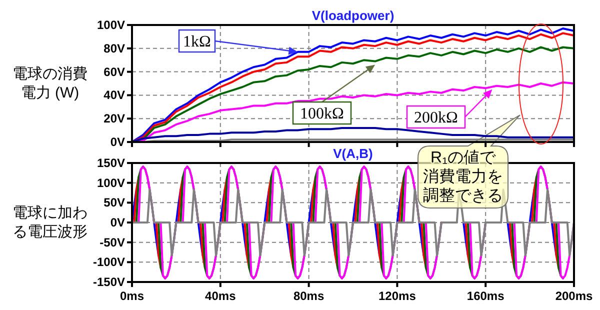 The image size is (600, 310). Describe the element at coordinates (485, 296) in the screenshot. I see `x-tick-label: 160ms` at that location.